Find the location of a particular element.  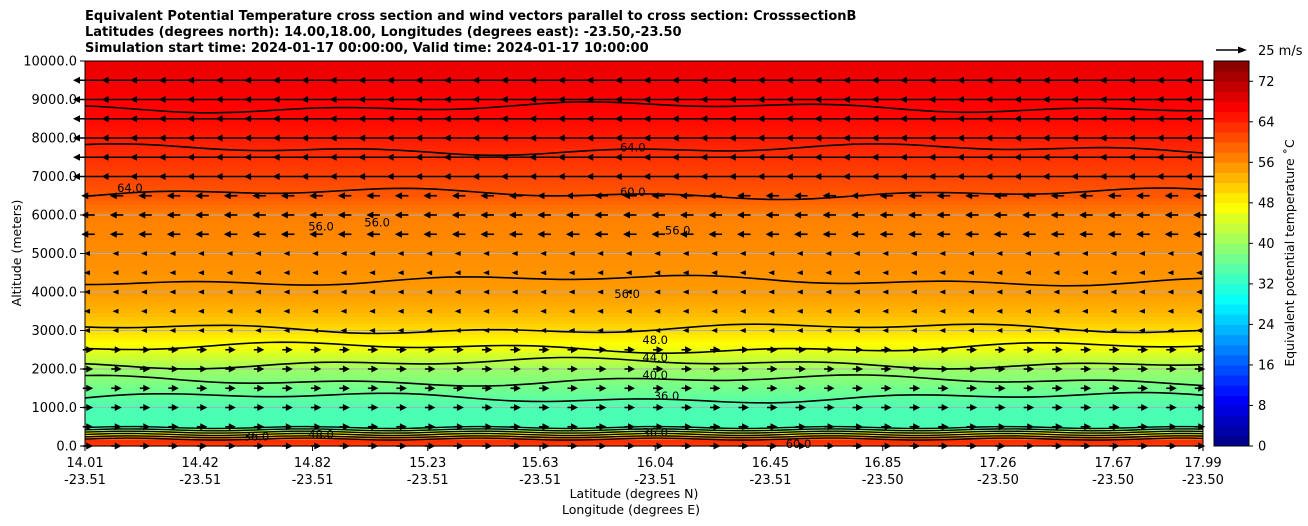

contour-label: 64.0 is located at coordinates (130, 188).